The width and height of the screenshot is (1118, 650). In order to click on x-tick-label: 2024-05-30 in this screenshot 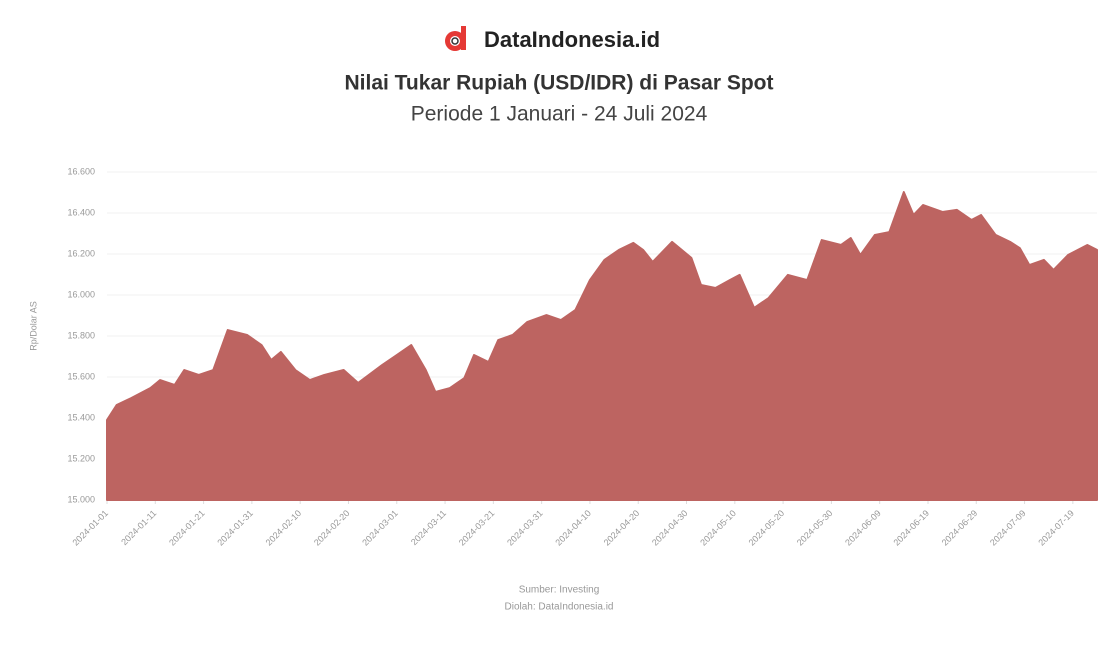, I will do `click(815, 528)`.